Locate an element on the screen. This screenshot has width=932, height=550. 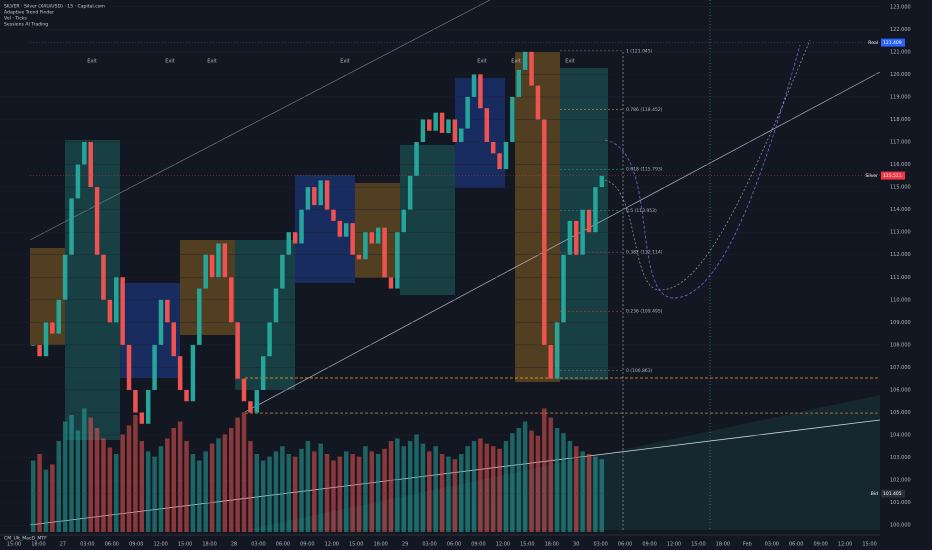
header-line: Adaptive Trend Finder is located at coordinates (29, 13).